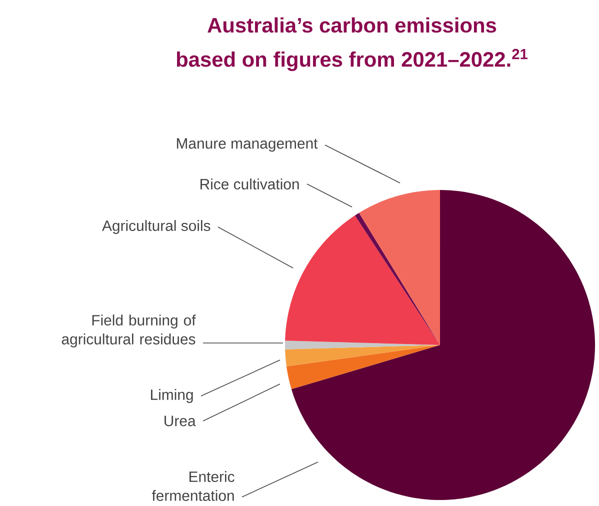 The width and height of the screenshot is (599, 506). What do you see at coordinates (247, 145) in the screenshot?
I see `slice-label: Manure management` at bounding box center [247, 145].